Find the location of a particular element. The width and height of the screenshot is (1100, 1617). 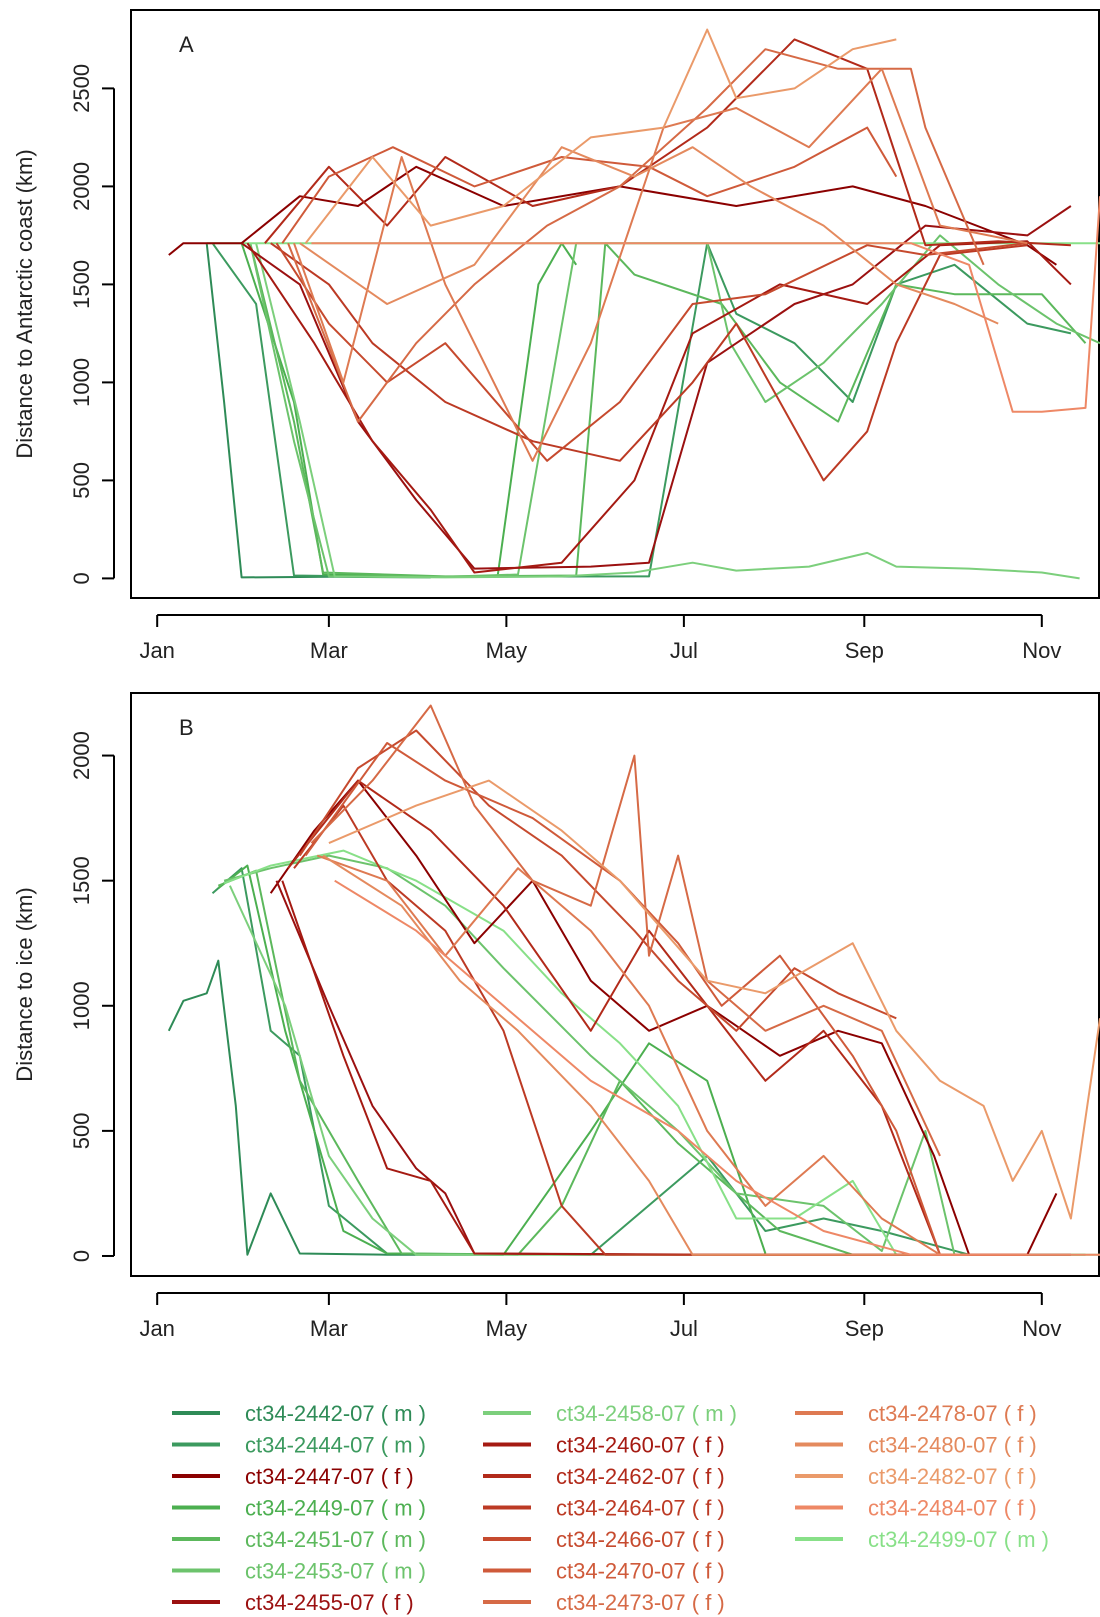

legend-label: ct34-2458-07 ( m ) is located at coordinates (646, 1413).